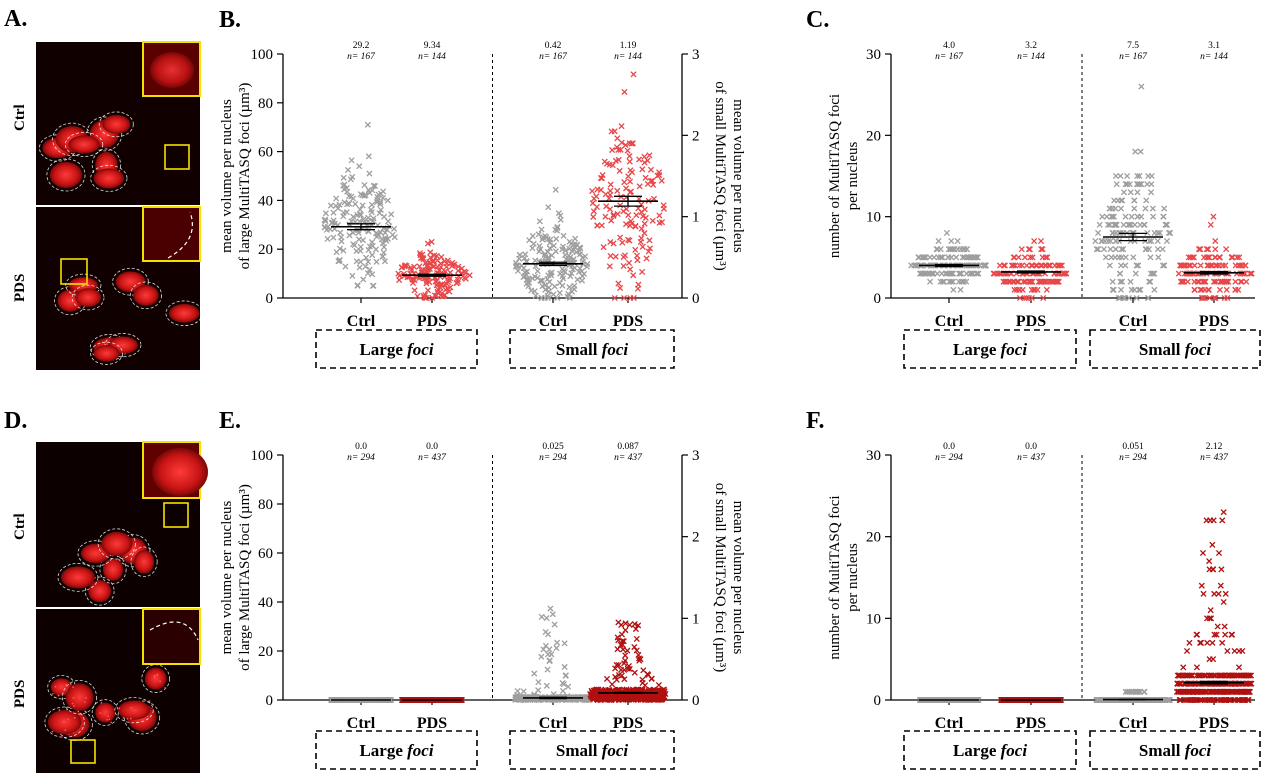  Describe the element at coordinates (432, 321) in the screenshot. I see `x-tick-label: PDS` at that location.